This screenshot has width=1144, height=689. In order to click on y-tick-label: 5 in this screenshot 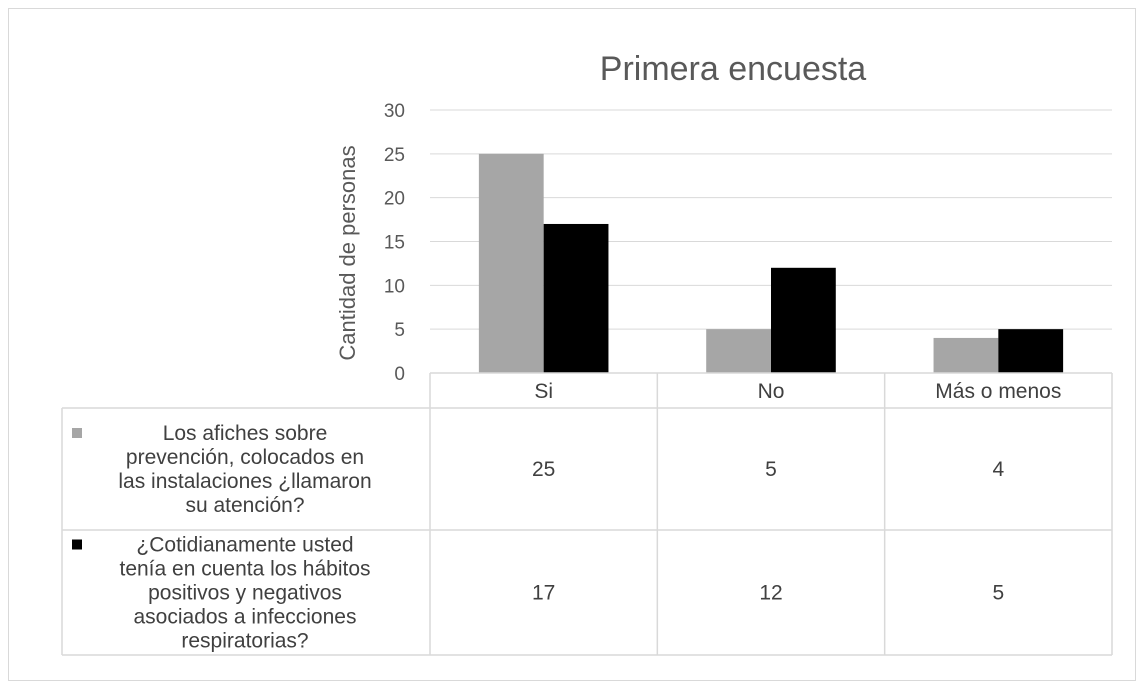, I will do `click(399, 330)`.